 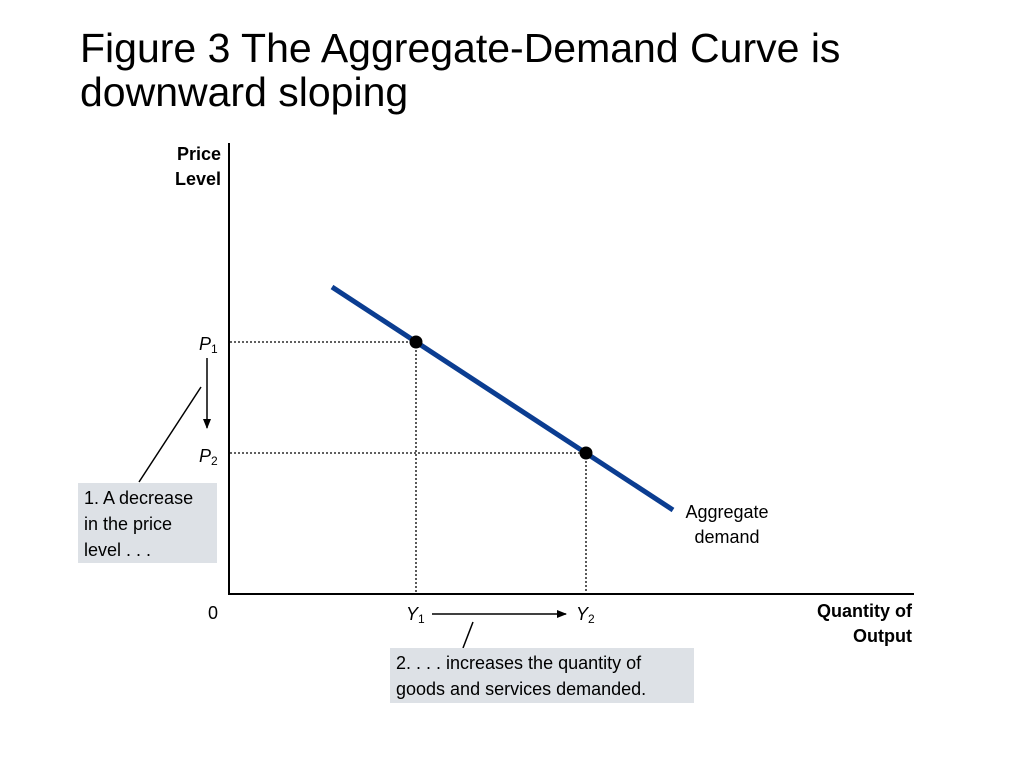 What do you see at coordinates (421, 619) in the screenshot?
I see `y1-subscript: 1` at bounding box center [421, 619].